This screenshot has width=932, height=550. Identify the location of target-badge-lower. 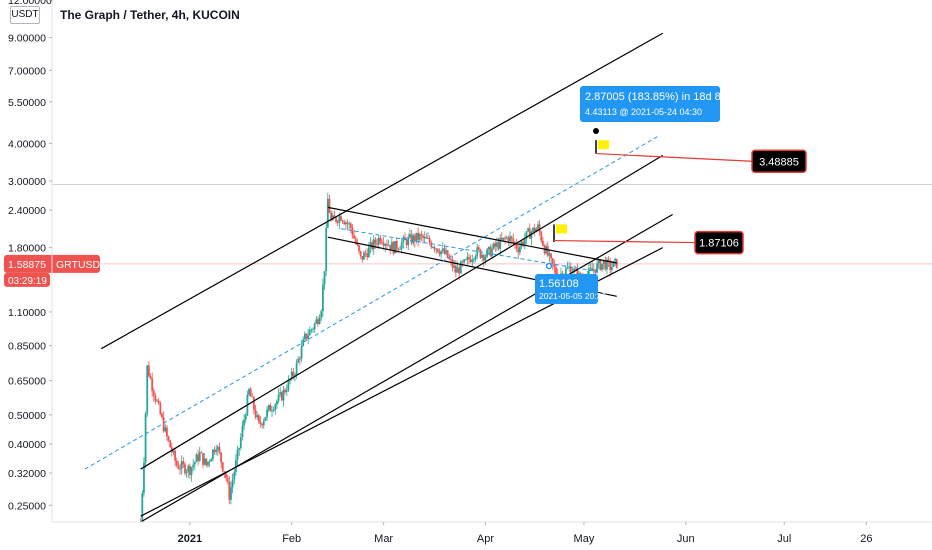
(719, 242).